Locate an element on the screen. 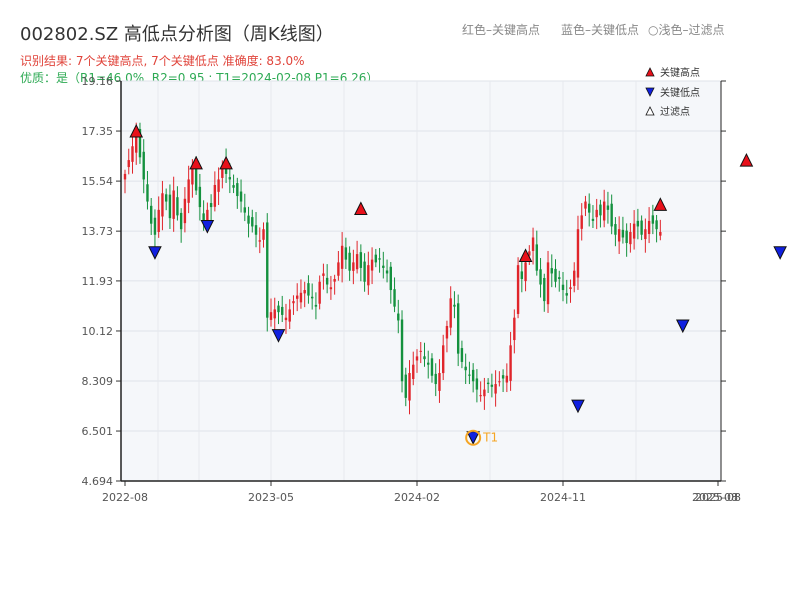  x-tick-label: 2023-05 is located at coordinates (271, 497).